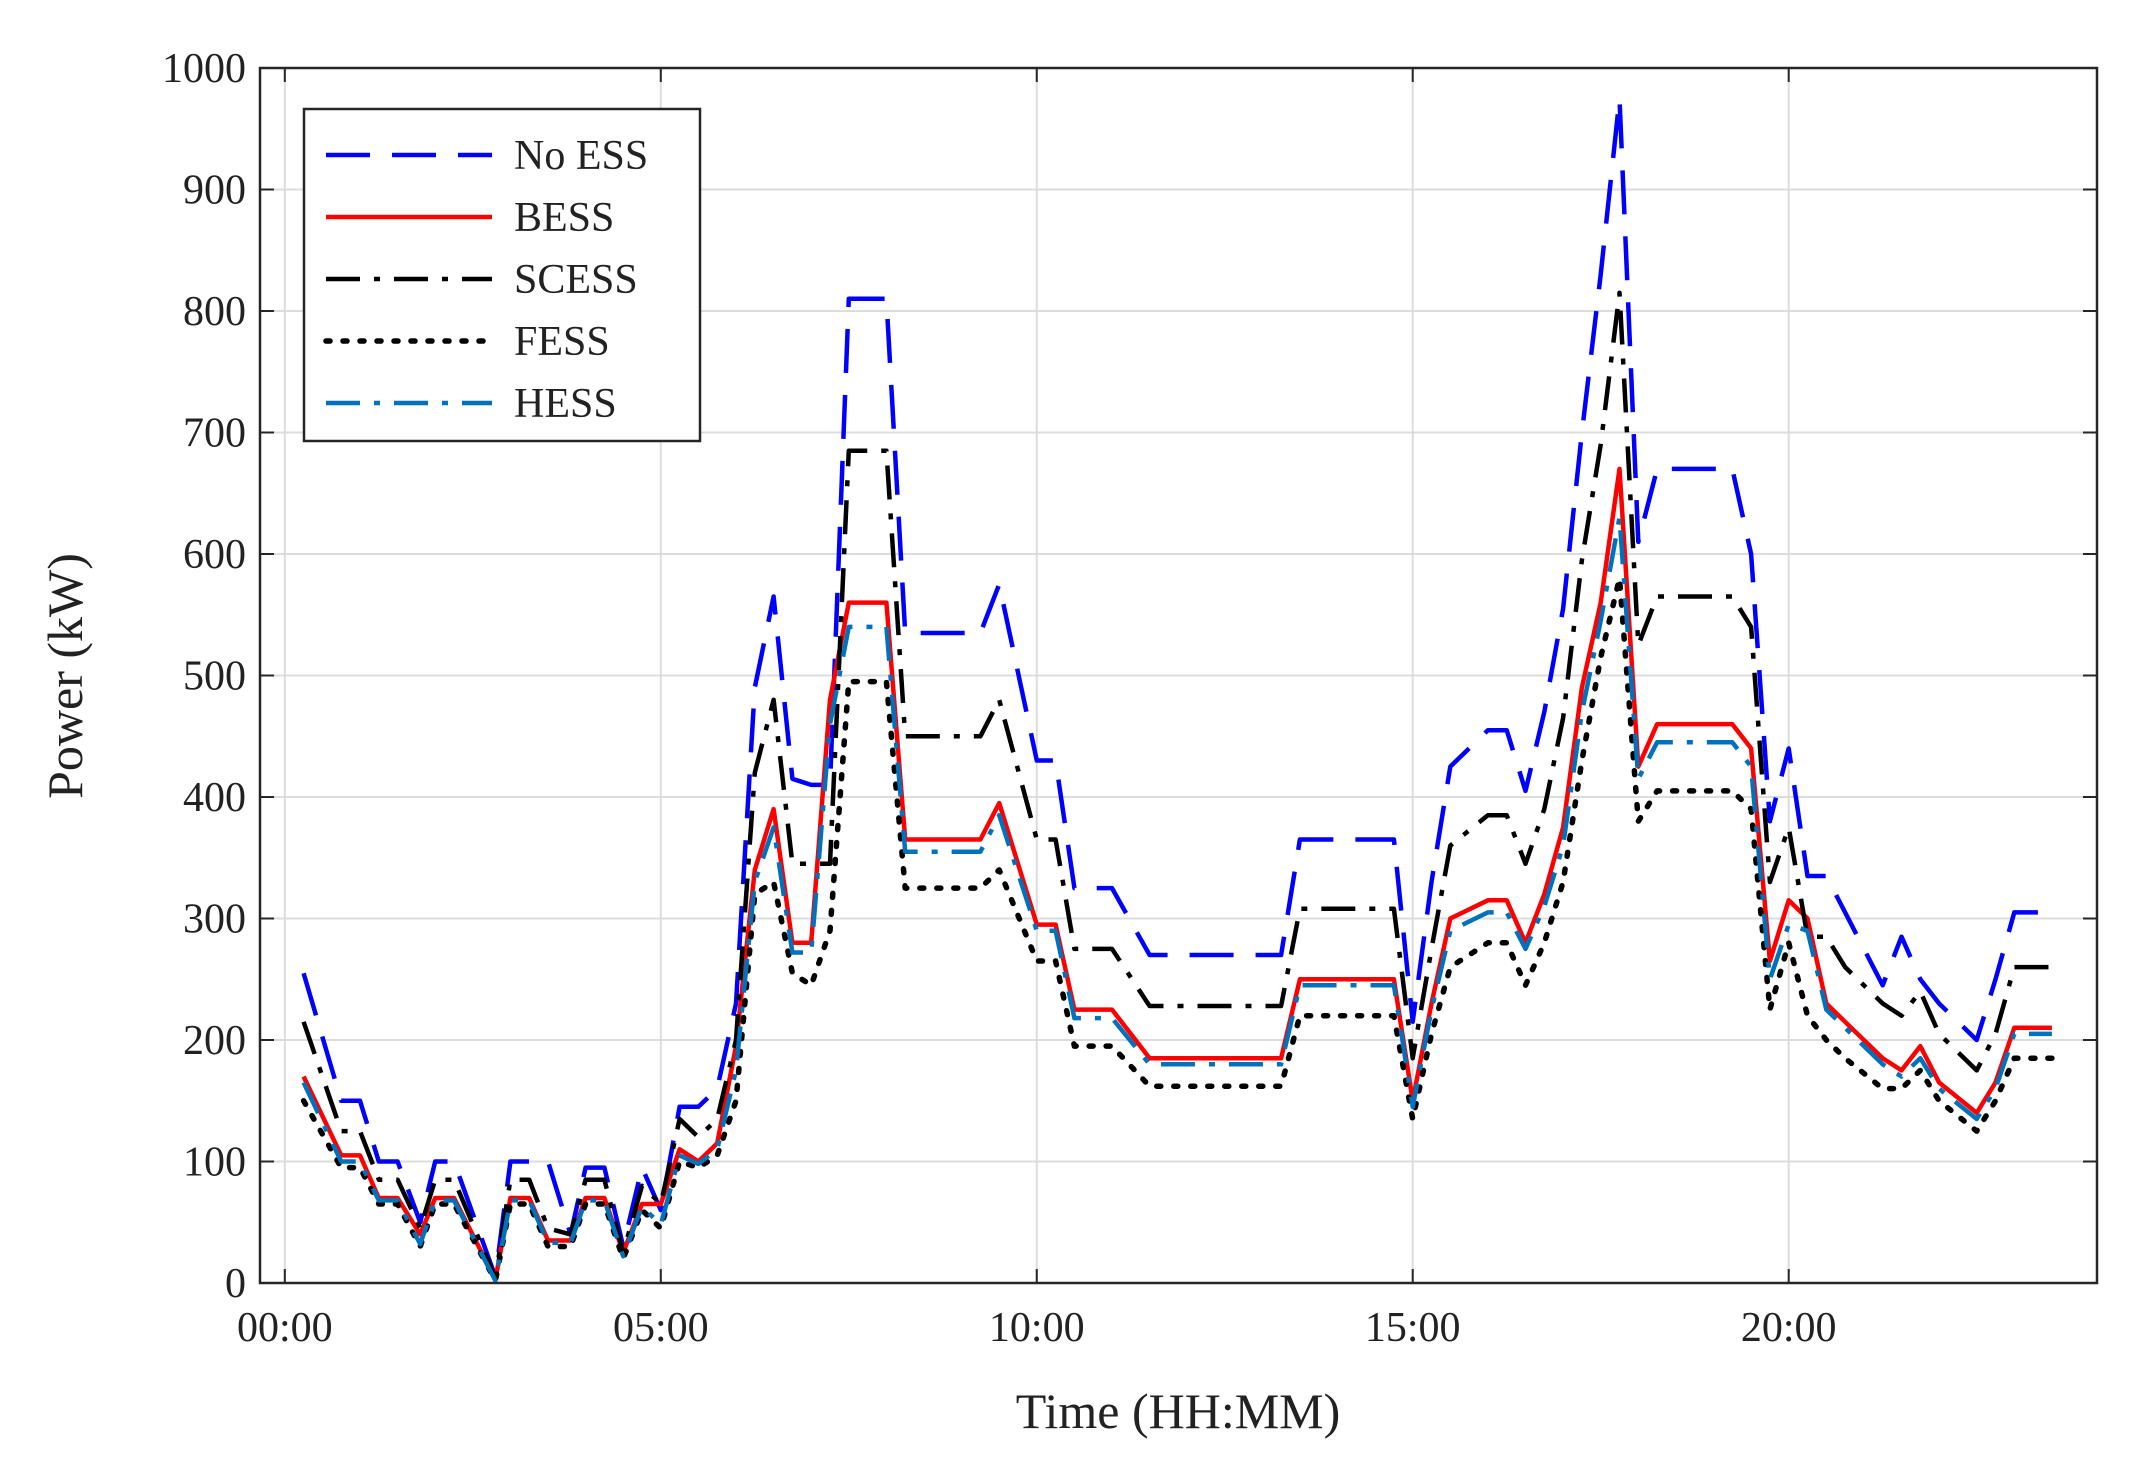 This screenshot has width=2134, height=1467. What do you see at coordinates (65, 676) in the screenshot?
I see `y-axis-label: Power (kW)` at bounding box center [65, 676].